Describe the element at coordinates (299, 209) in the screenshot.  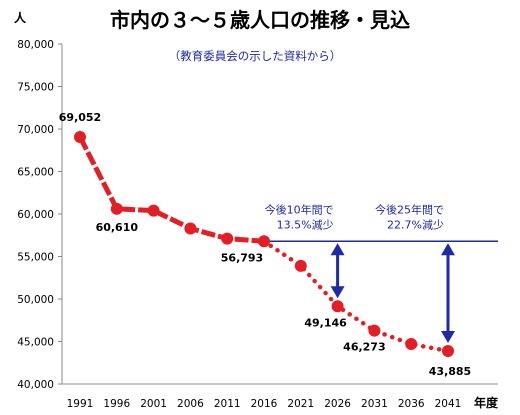
I see `annotation-line1: 今後10年間で` at that location.